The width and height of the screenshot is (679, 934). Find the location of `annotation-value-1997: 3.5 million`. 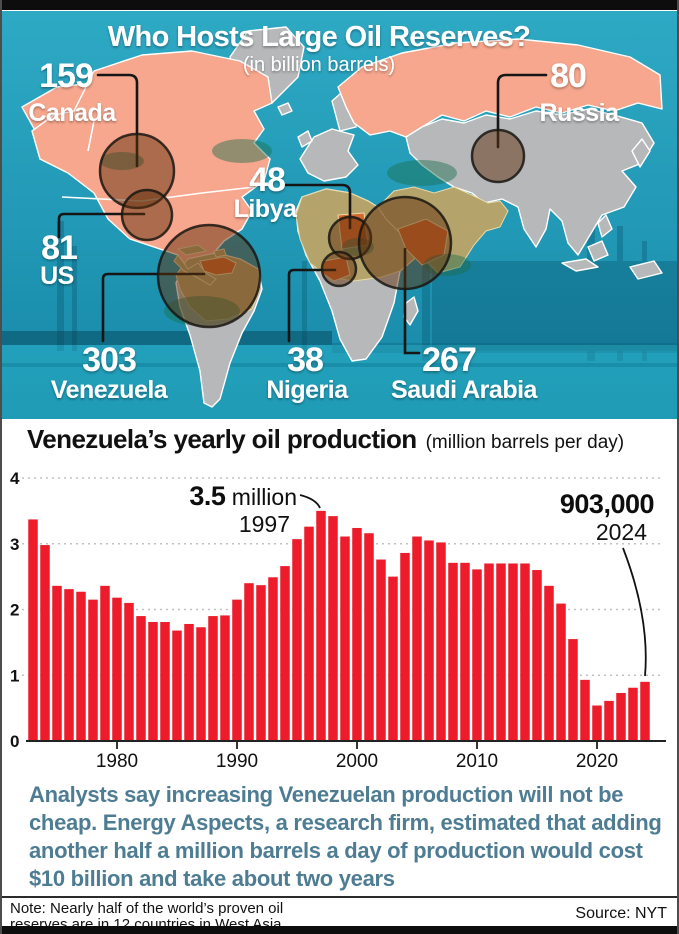

annotation-value-1997: 3.5 million is located at coordinates (243, 496).